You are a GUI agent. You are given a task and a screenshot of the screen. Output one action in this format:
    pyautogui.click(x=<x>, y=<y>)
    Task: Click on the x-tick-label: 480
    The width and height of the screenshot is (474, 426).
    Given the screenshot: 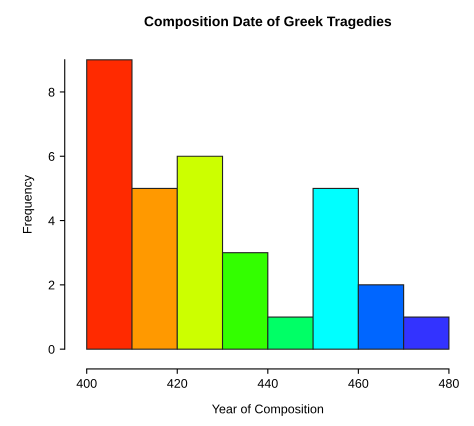 What is the action you would take?
    pyautogui.click(x=448, y=383)
    